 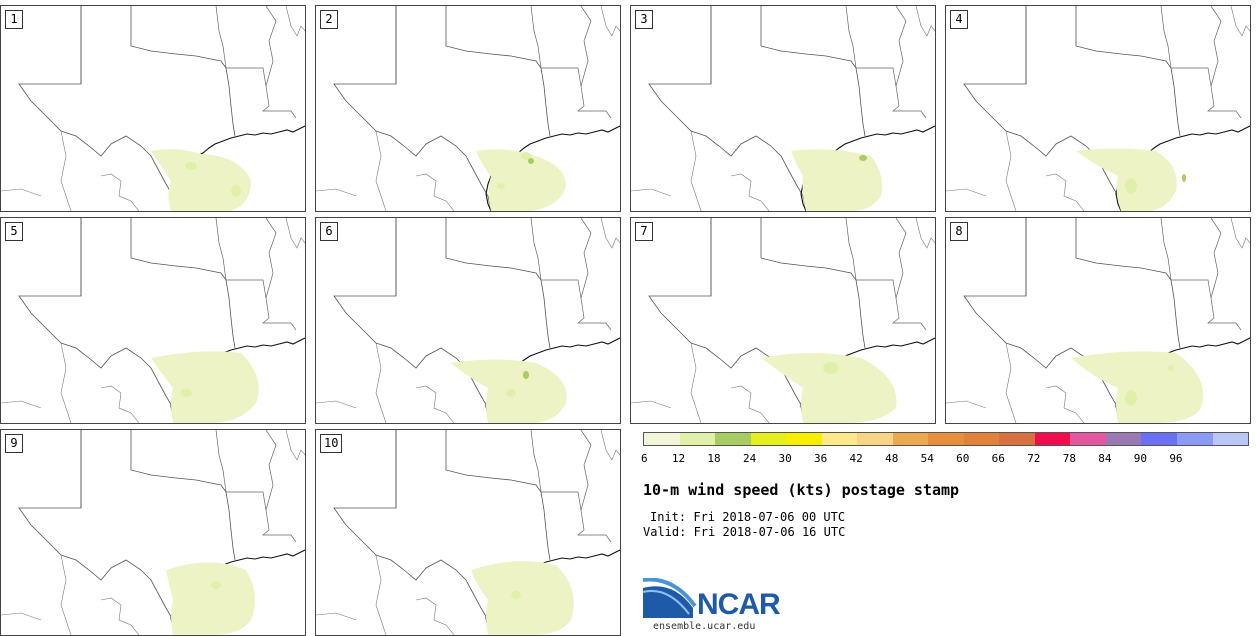 What do you see at coordinates (1105, 458) in the screenshot?
I see `colorbar-tick-label: 84` at bounding box center [1105, 458].